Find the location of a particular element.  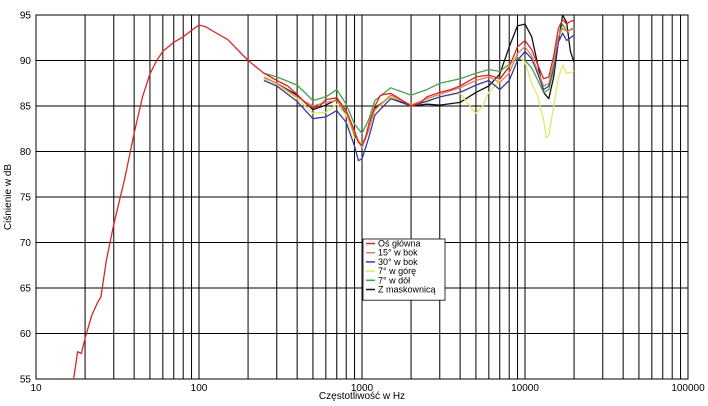

y-tick-label: 85 is located at coordinates (26, 107).